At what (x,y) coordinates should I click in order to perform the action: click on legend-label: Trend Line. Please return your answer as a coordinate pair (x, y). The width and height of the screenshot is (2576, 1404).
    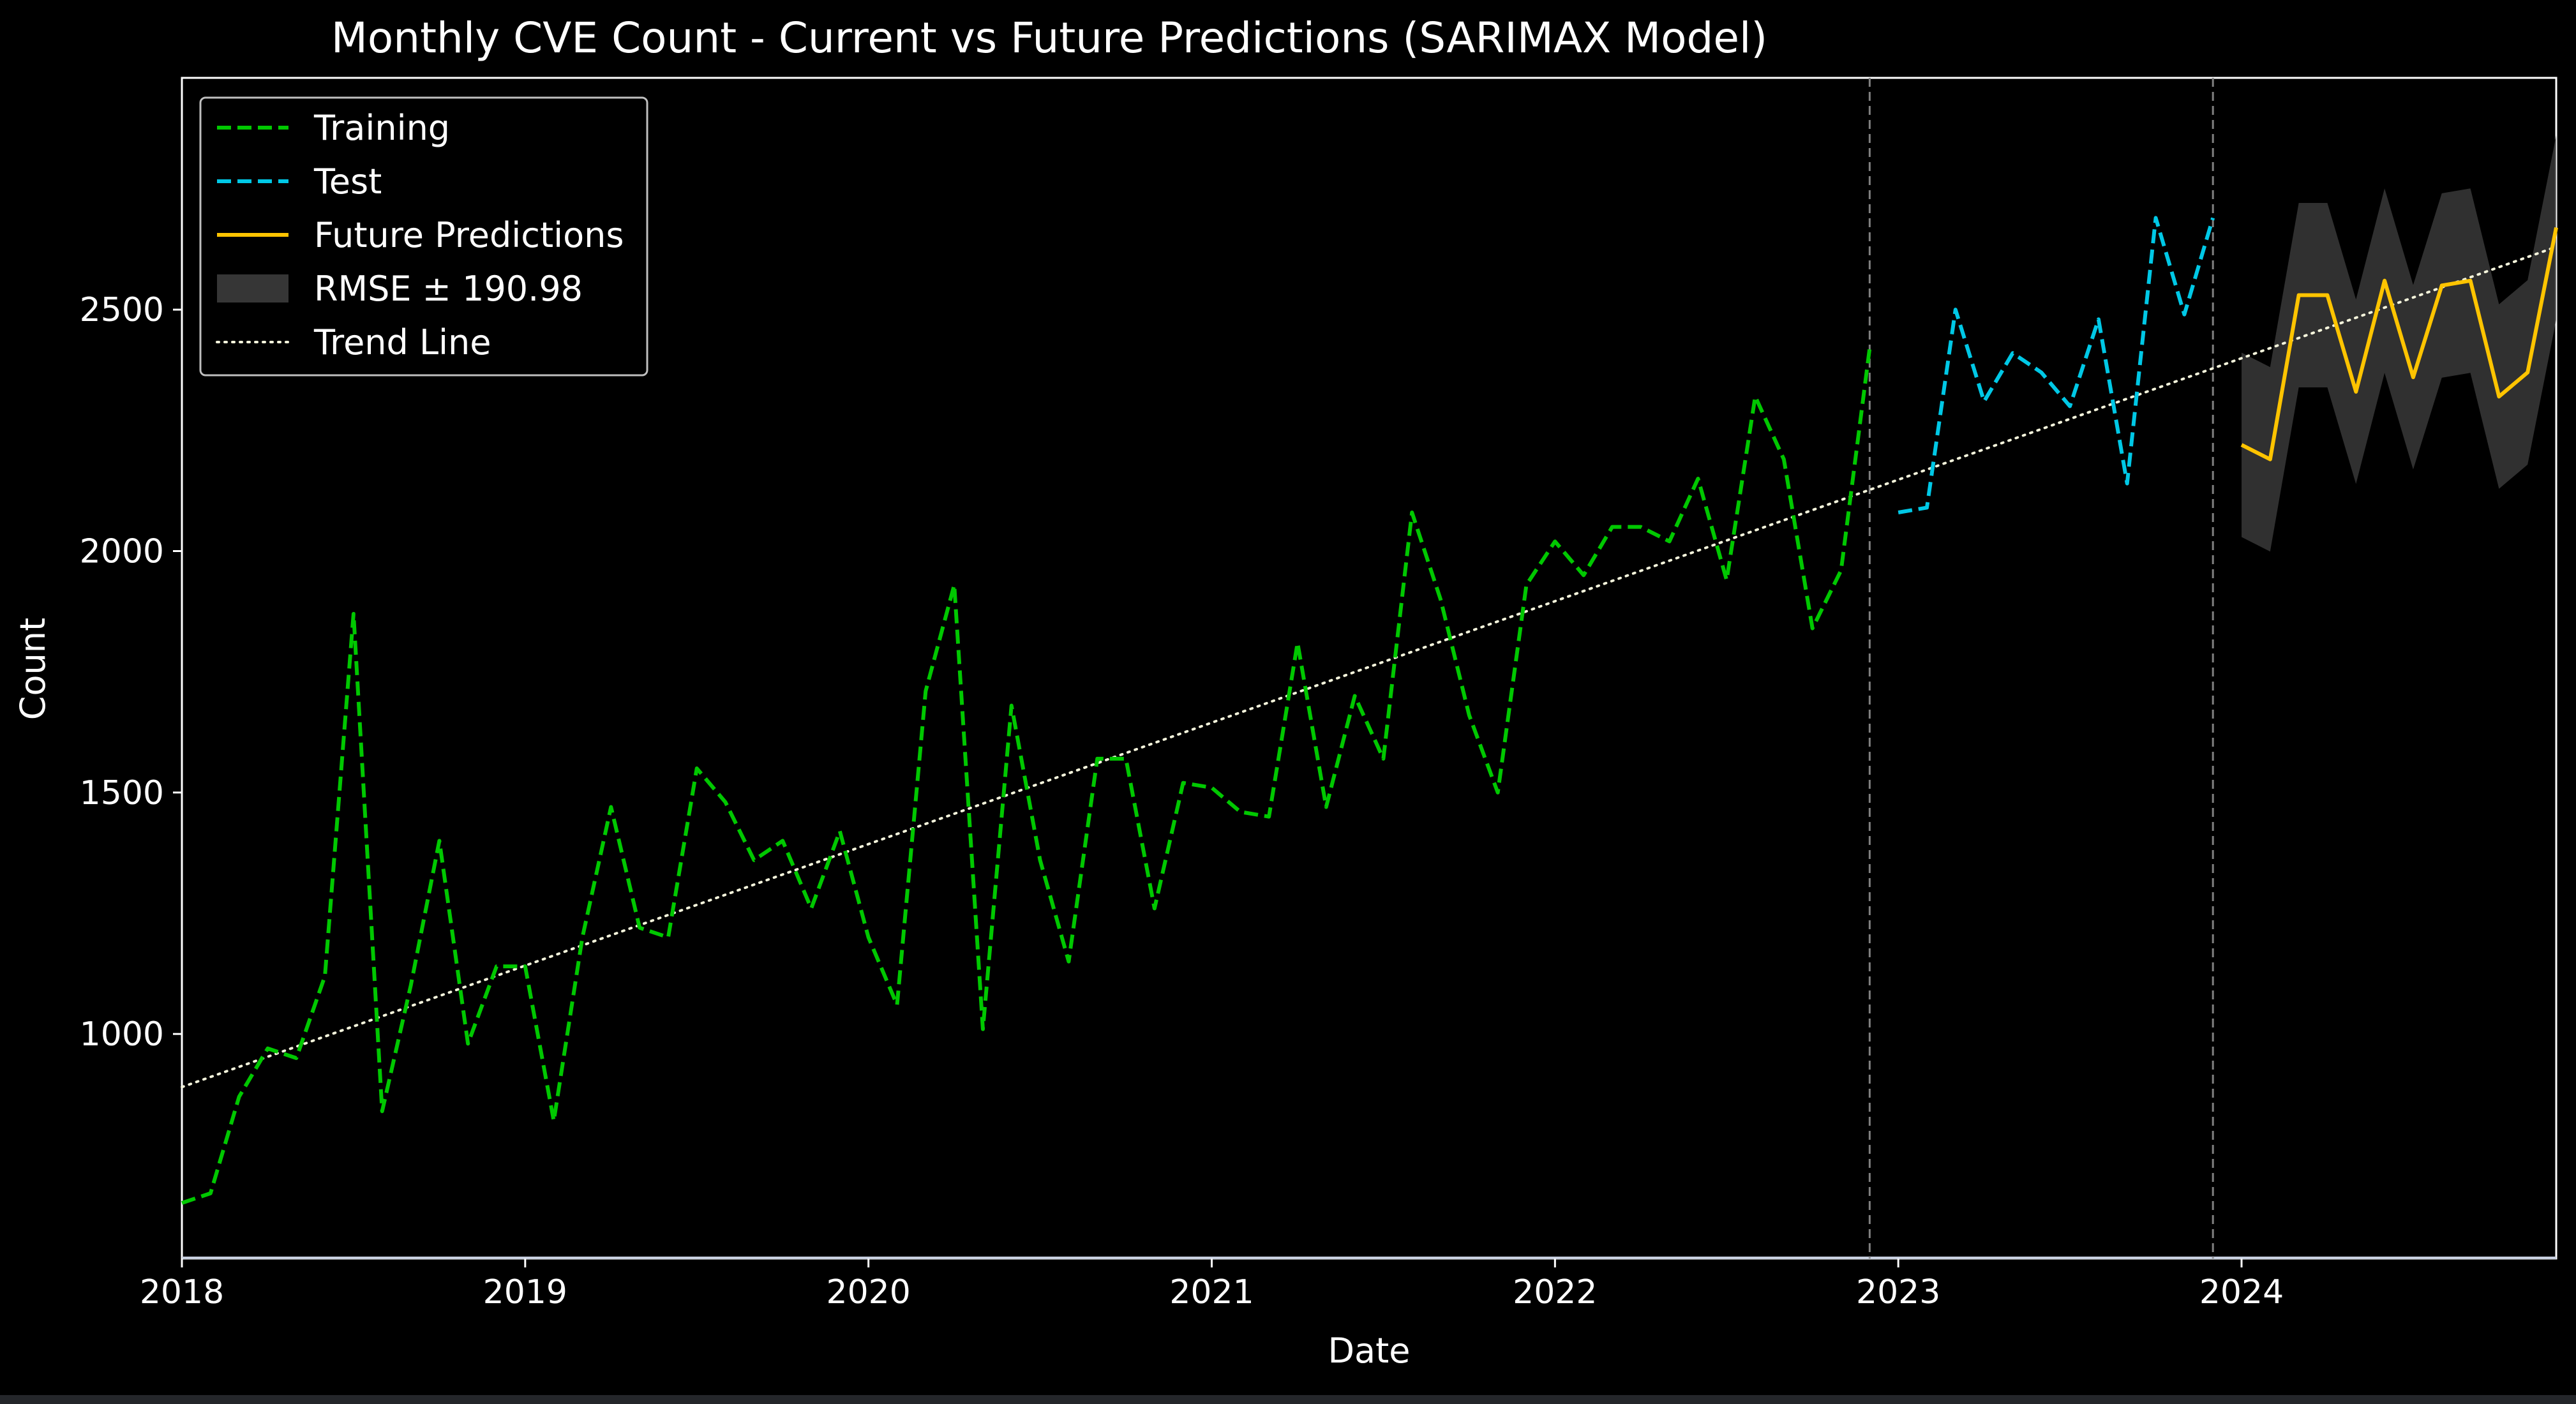
    Looking at the image, I should click on (402, 342).